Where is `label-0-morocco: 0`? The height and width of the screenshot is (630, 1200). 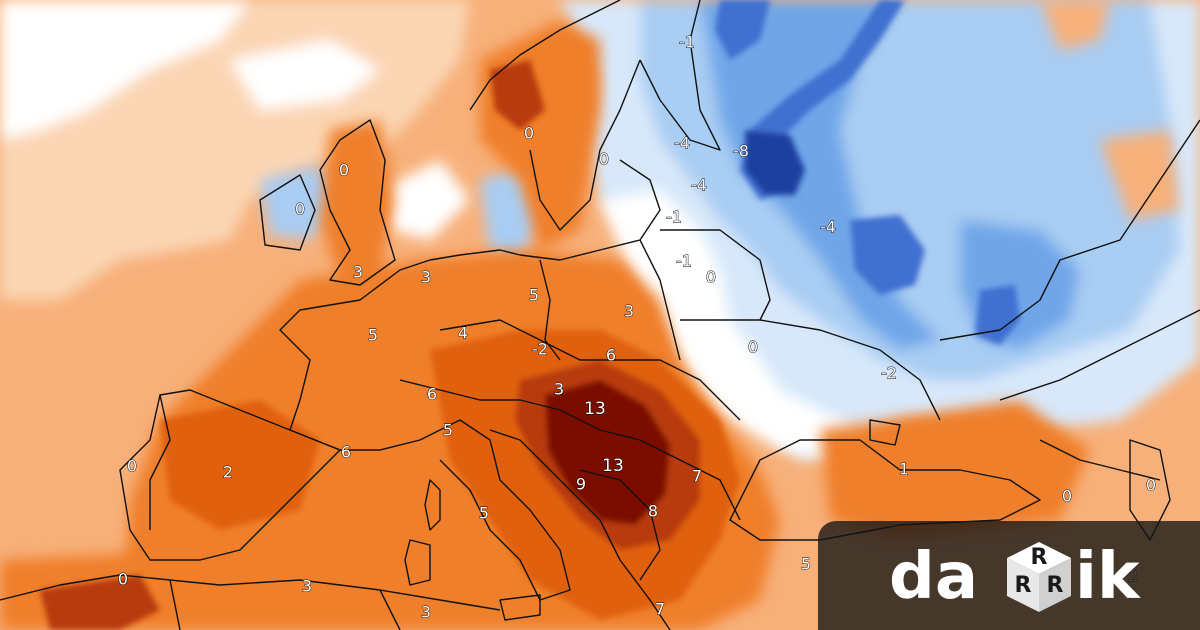 label-0-morocco: 0 is located at coordinates (123, 579).